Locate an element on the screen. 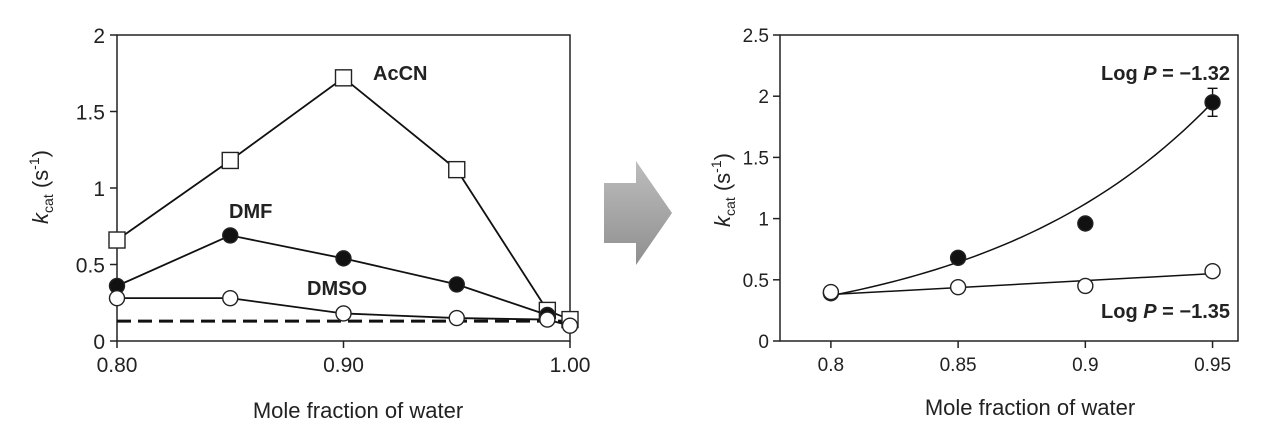 Image resolution: width=1280 pixels, height=435 pixels. x-tick-label: 0.90 is located at coordinates (343, 365).